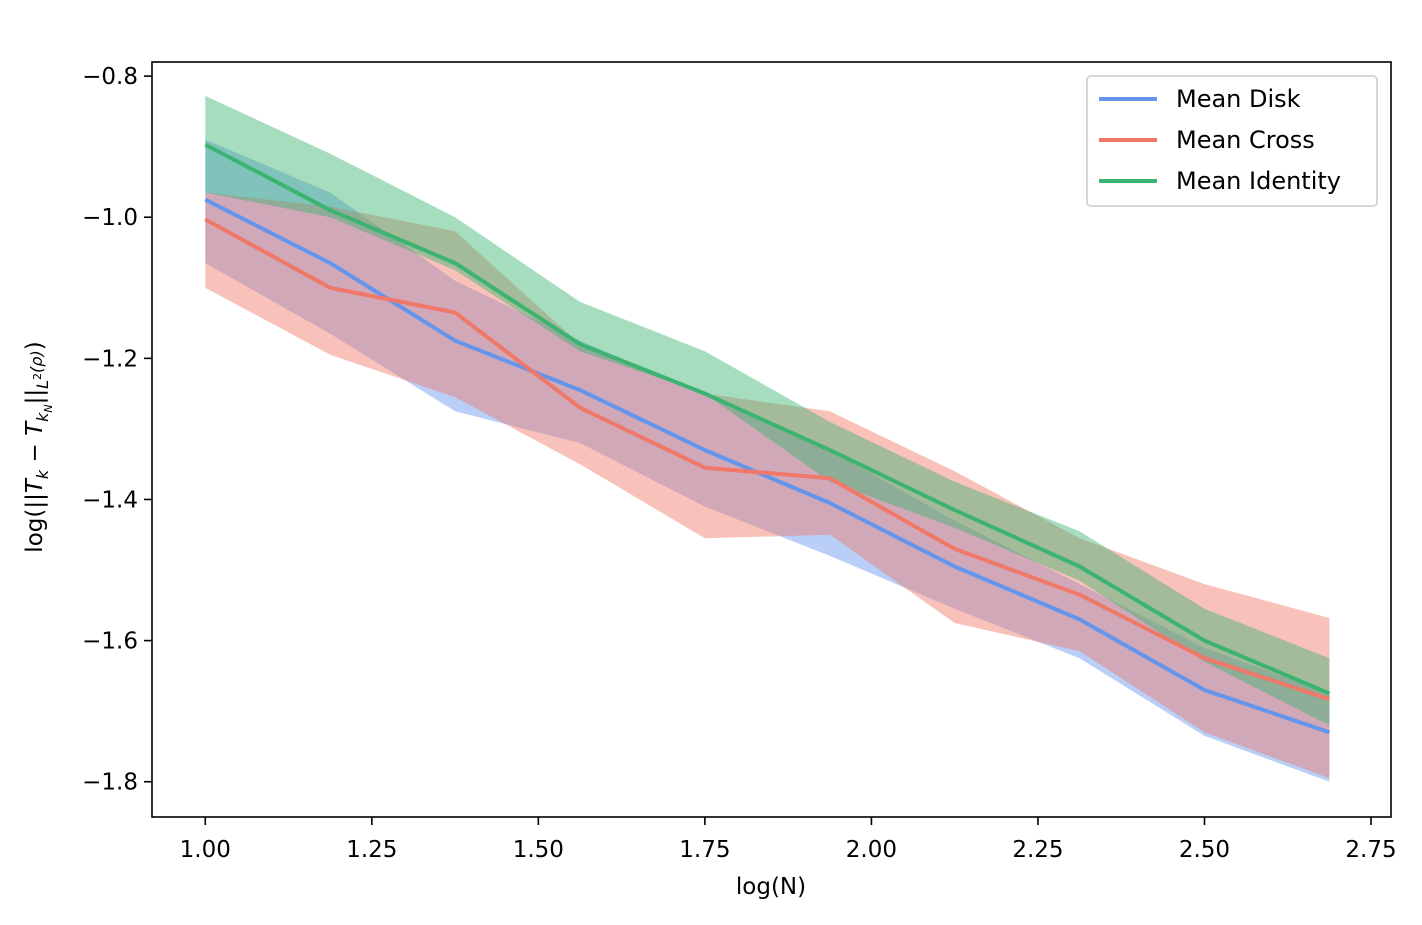 The width and height of the screenshot is (1422, 925). I want to click on y-axis-ticks: −0.8 −1.0 −1.2 −1.4 −1.6 −1.8, so click(117, 430).